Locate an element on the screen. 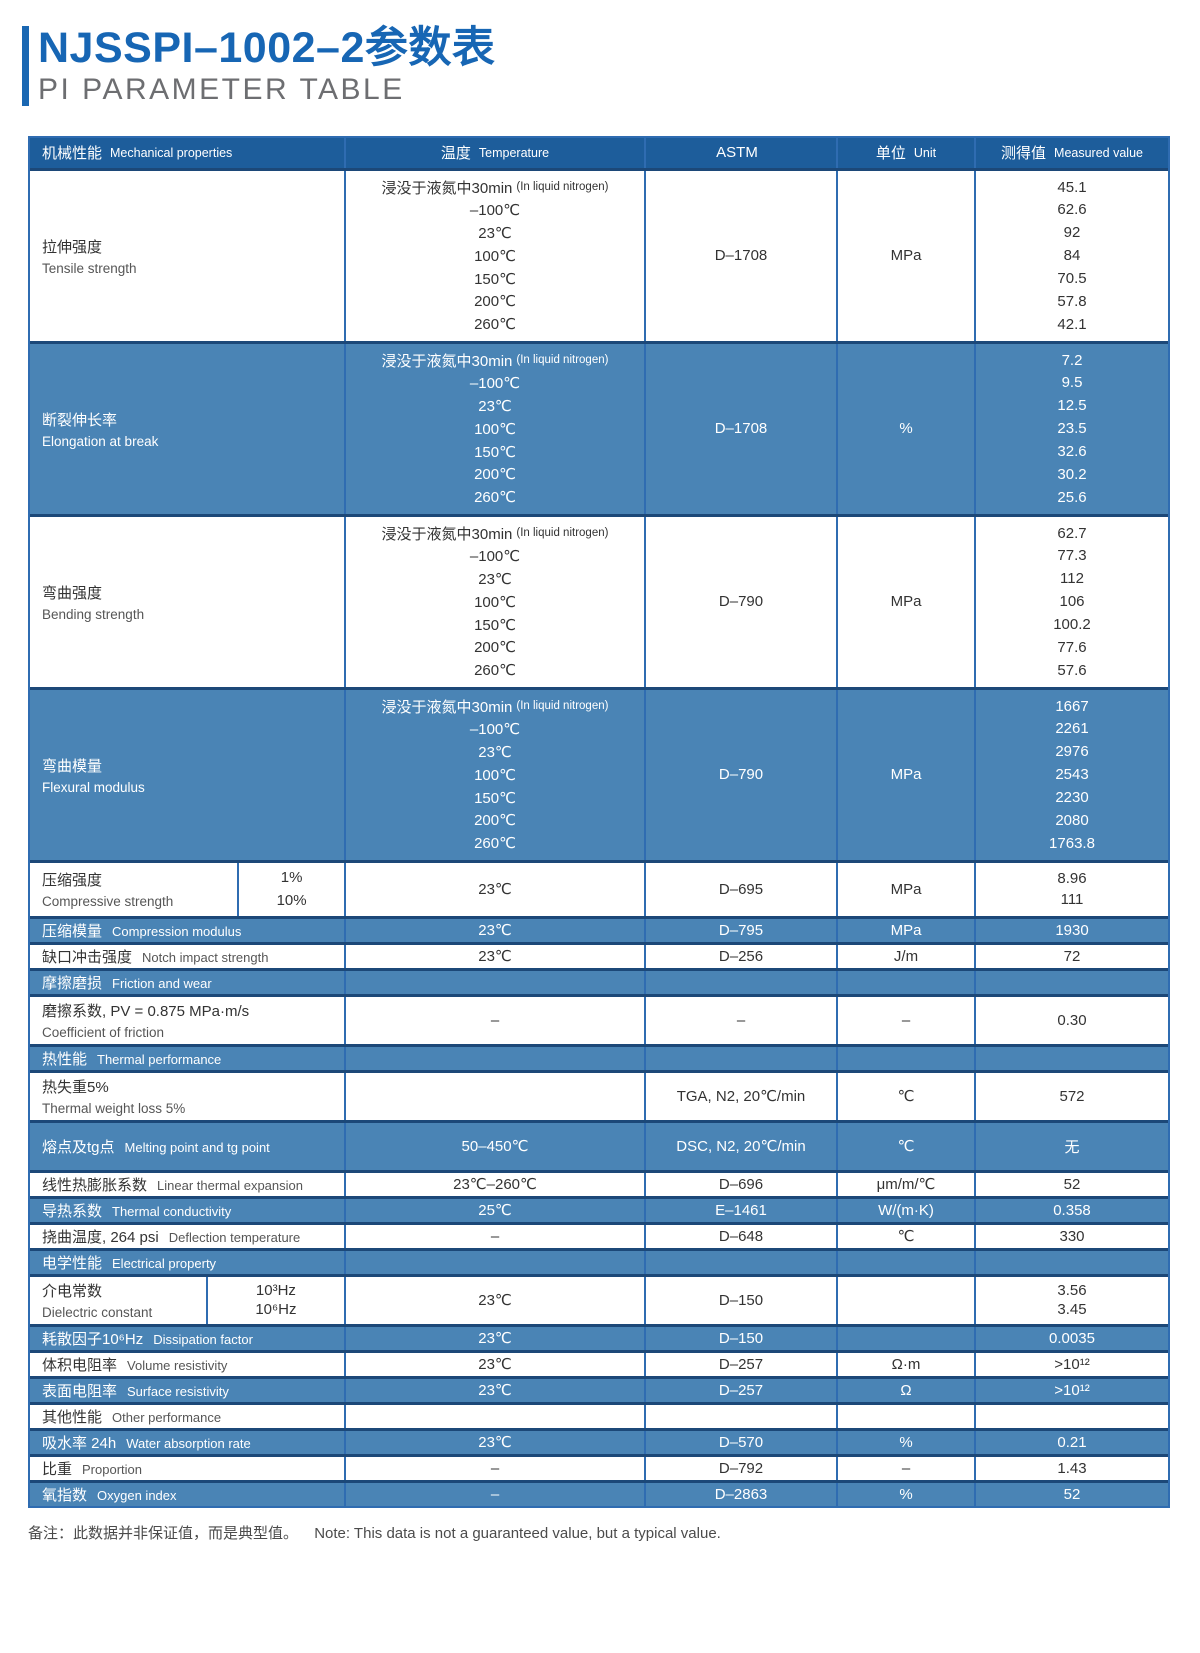  value-text: 2261 is located at coordinates (1072, 729).